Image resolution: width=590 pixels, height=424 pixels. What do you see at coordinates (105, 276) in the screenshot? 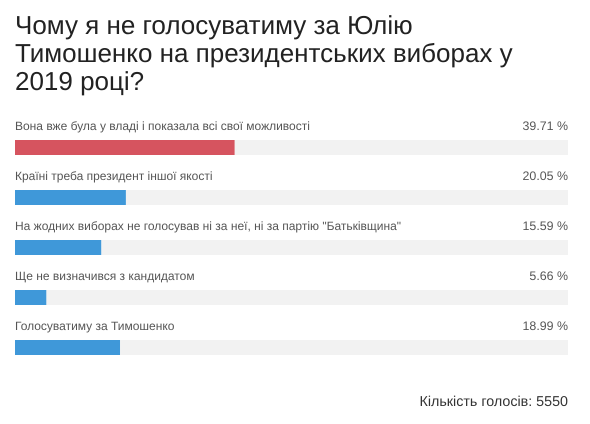
I see `y-tick-label: Ще не визначився з кандидатом` at bounding box center [105, 276].